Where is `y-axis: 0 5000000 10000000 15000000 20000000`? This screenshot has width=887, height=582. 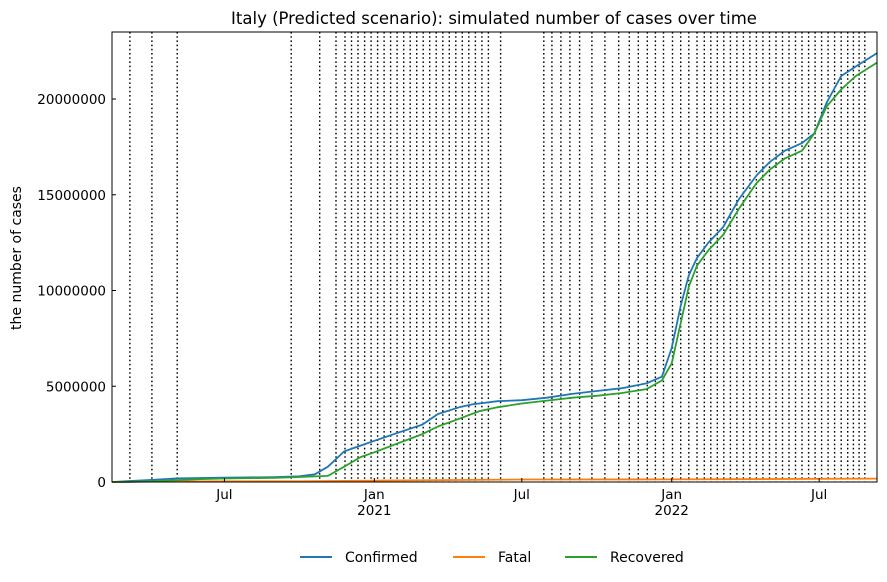
y-axis: 0 5000000 10000000 15000000 20000000 is located at coordinates (76, 291).